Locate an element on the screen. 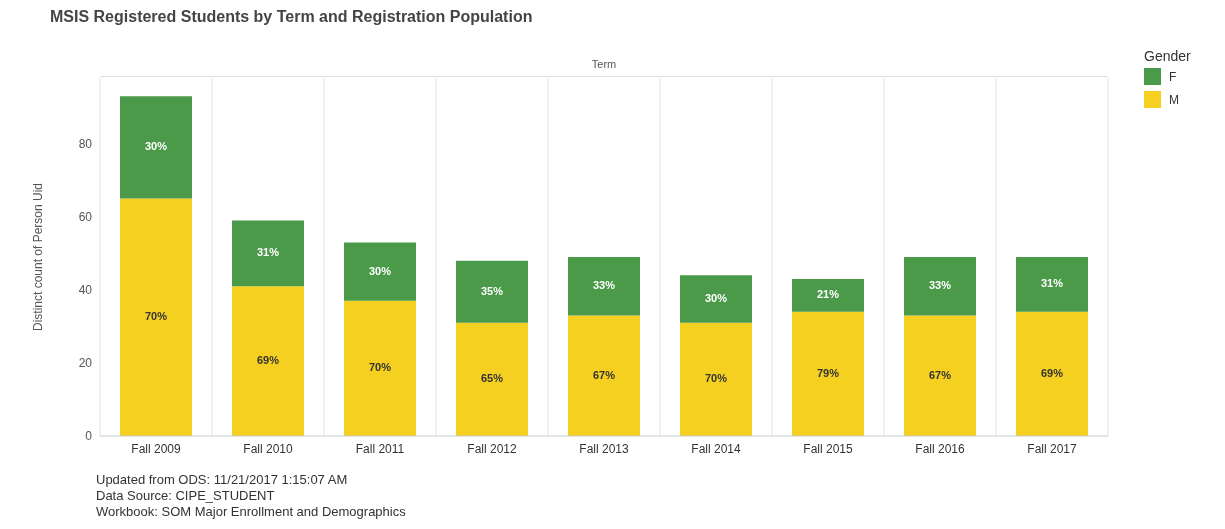  y-tick-label: 60 is located at coordinates (85, 217).